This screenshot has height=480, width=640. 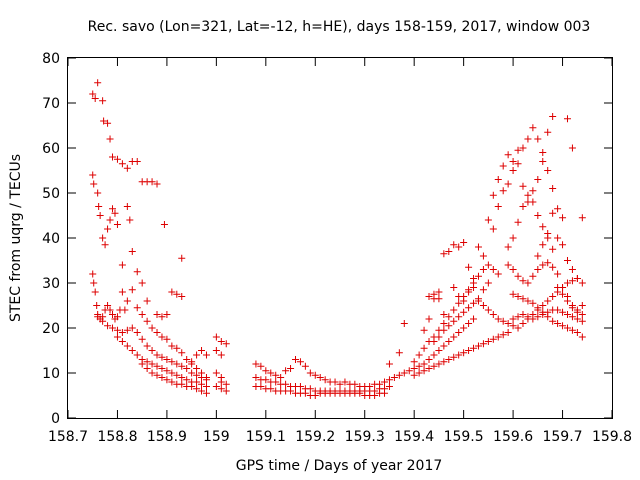 I want to click on x-tick-label: 159.1, so click(x=266, y=437).